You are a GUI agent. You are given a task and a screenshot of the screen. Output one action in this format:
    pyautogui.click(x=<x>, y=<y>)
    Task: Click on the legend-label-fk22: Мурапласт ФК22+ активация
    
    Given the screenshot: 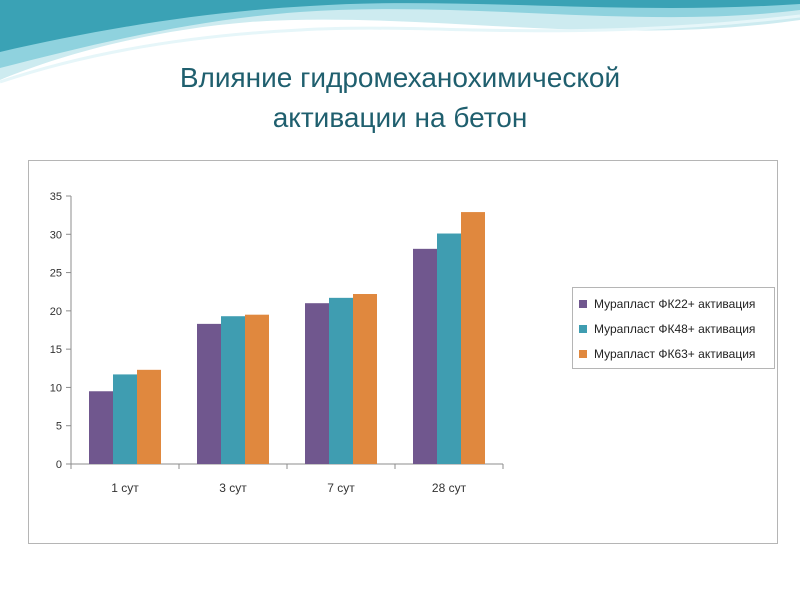 What is the action you would take?
    pyautogui.click(x=675, y=303)
    